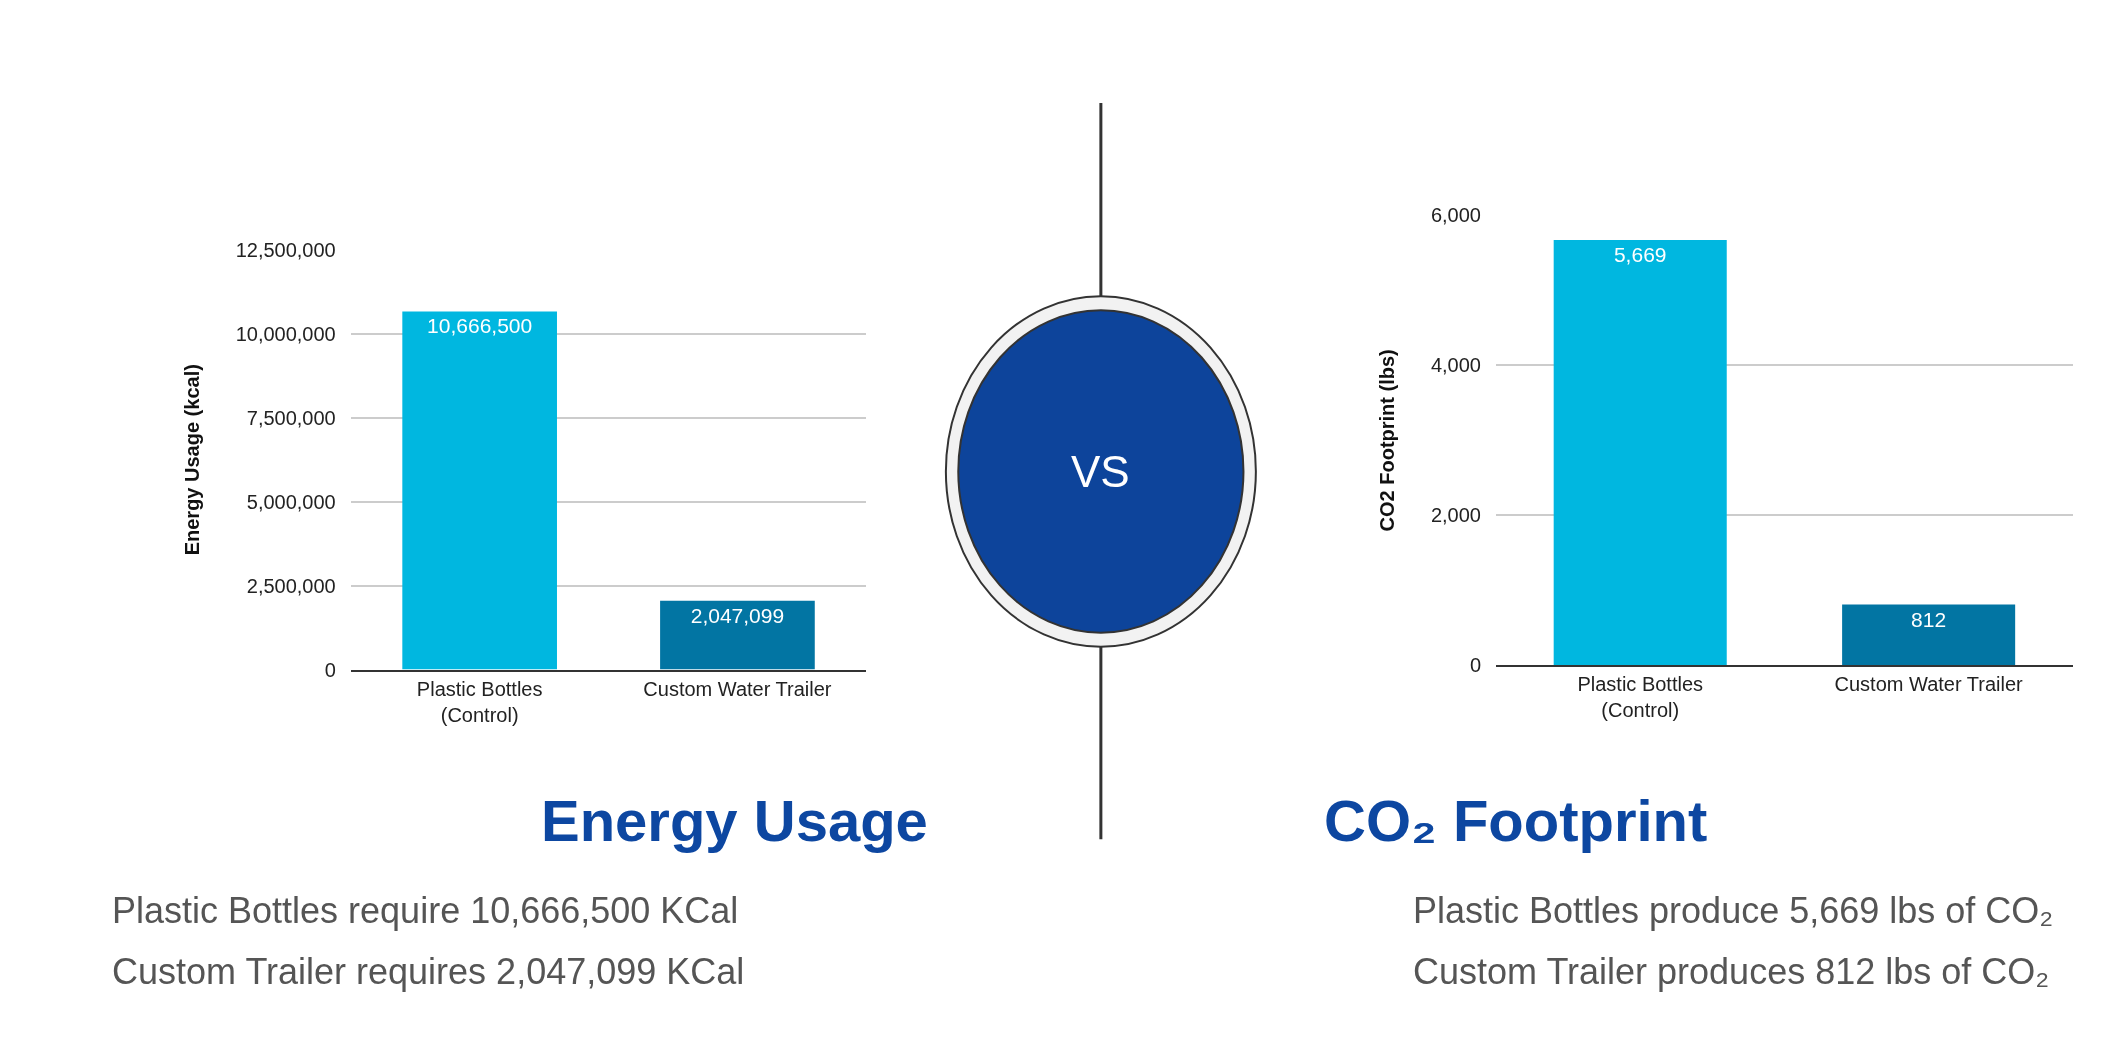 The image size is (2113, 1043). Describe the element at coordinates (1929, 619) in the screenshot. I see `data-label: 812` at that location.